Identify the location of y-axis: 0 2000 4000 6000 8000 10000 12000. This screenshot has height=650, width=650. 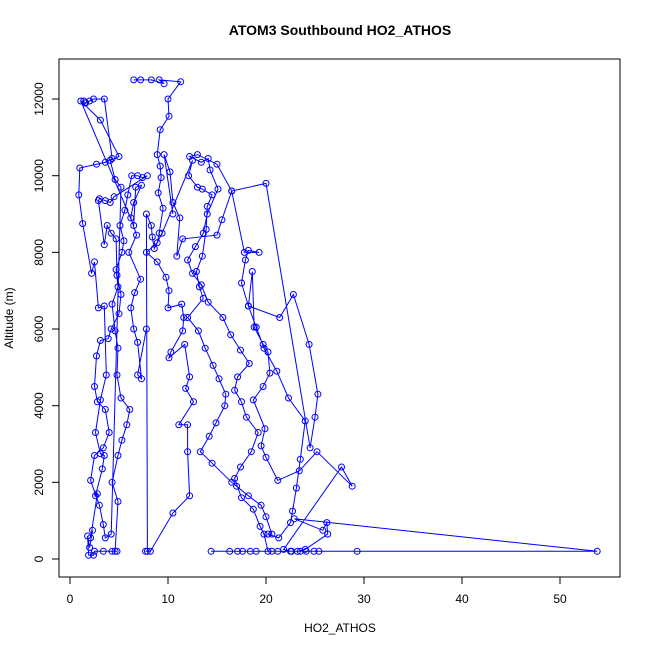
(45, 322).